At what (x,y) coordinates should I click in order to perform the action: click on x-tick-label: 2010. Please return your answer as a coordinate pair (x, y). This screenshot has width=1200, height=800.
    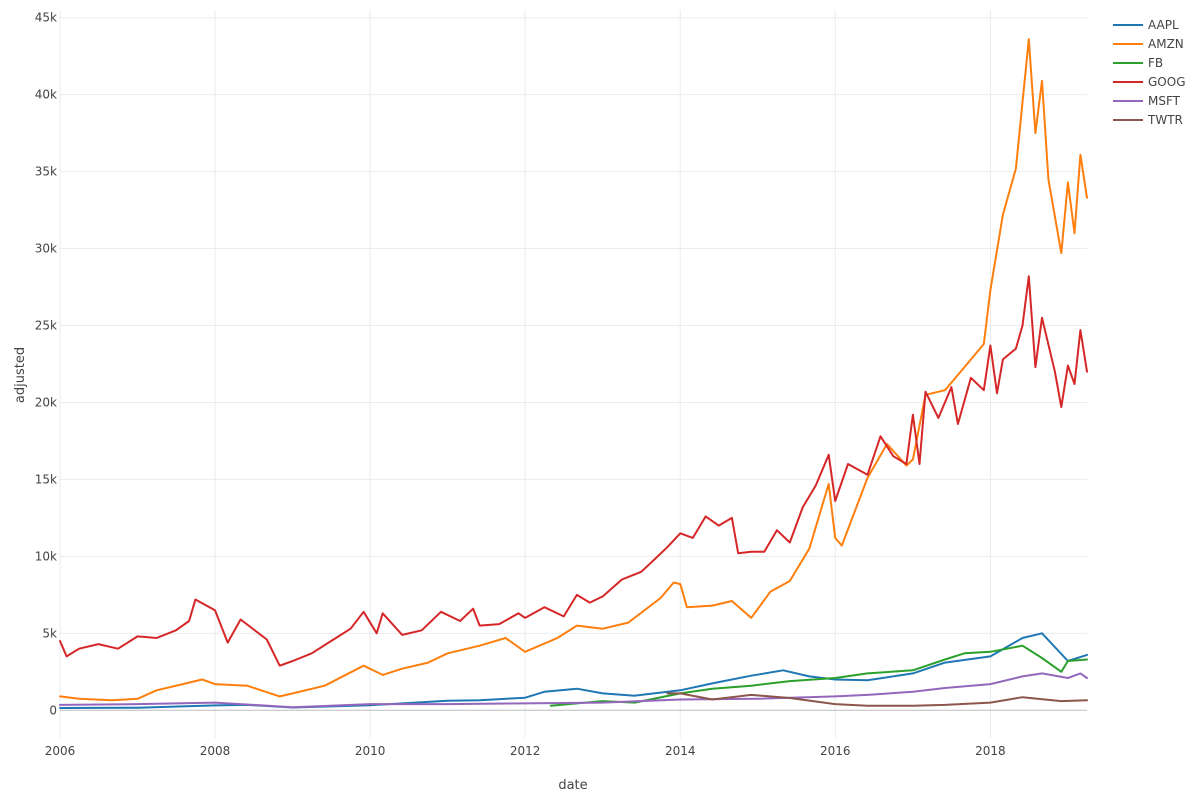
    Looking at the image, I should click on (370, 751).